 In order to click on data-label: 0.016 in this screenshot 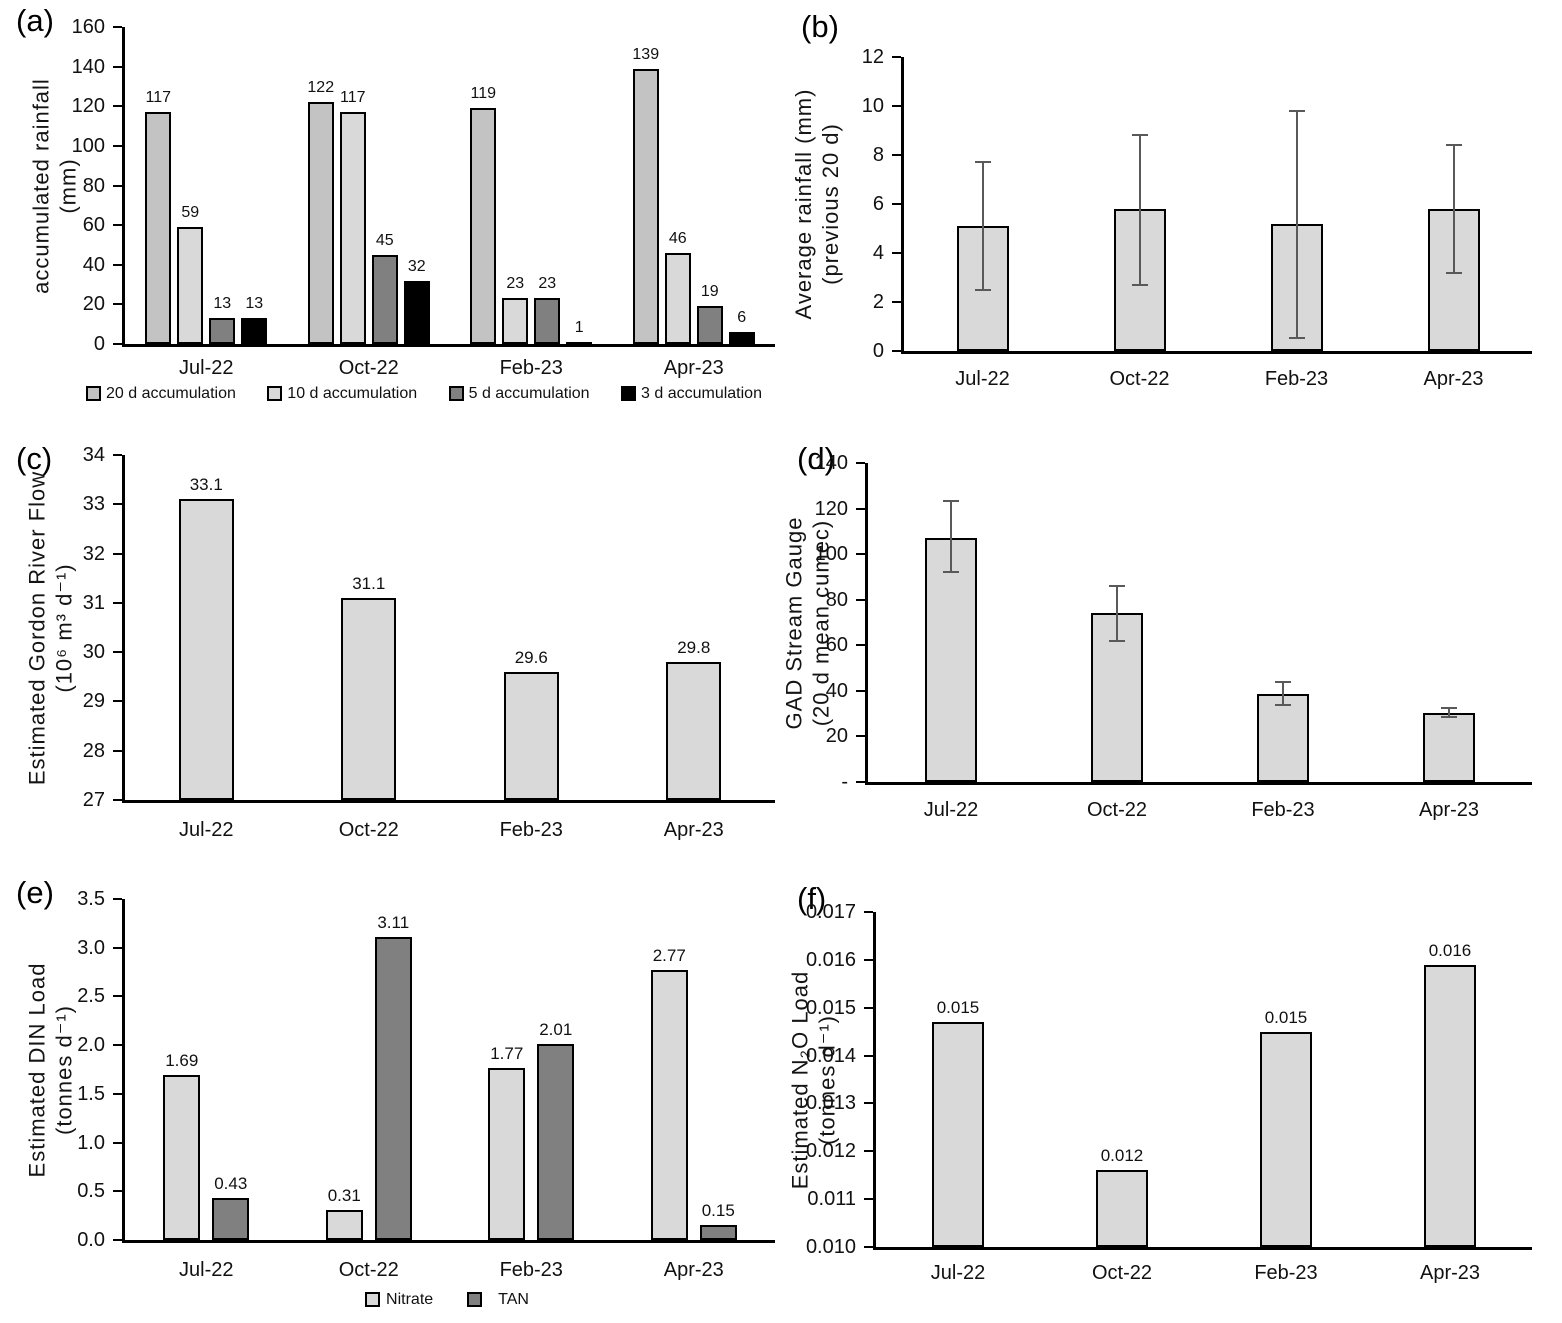, I will do `click(1450, 950)`.